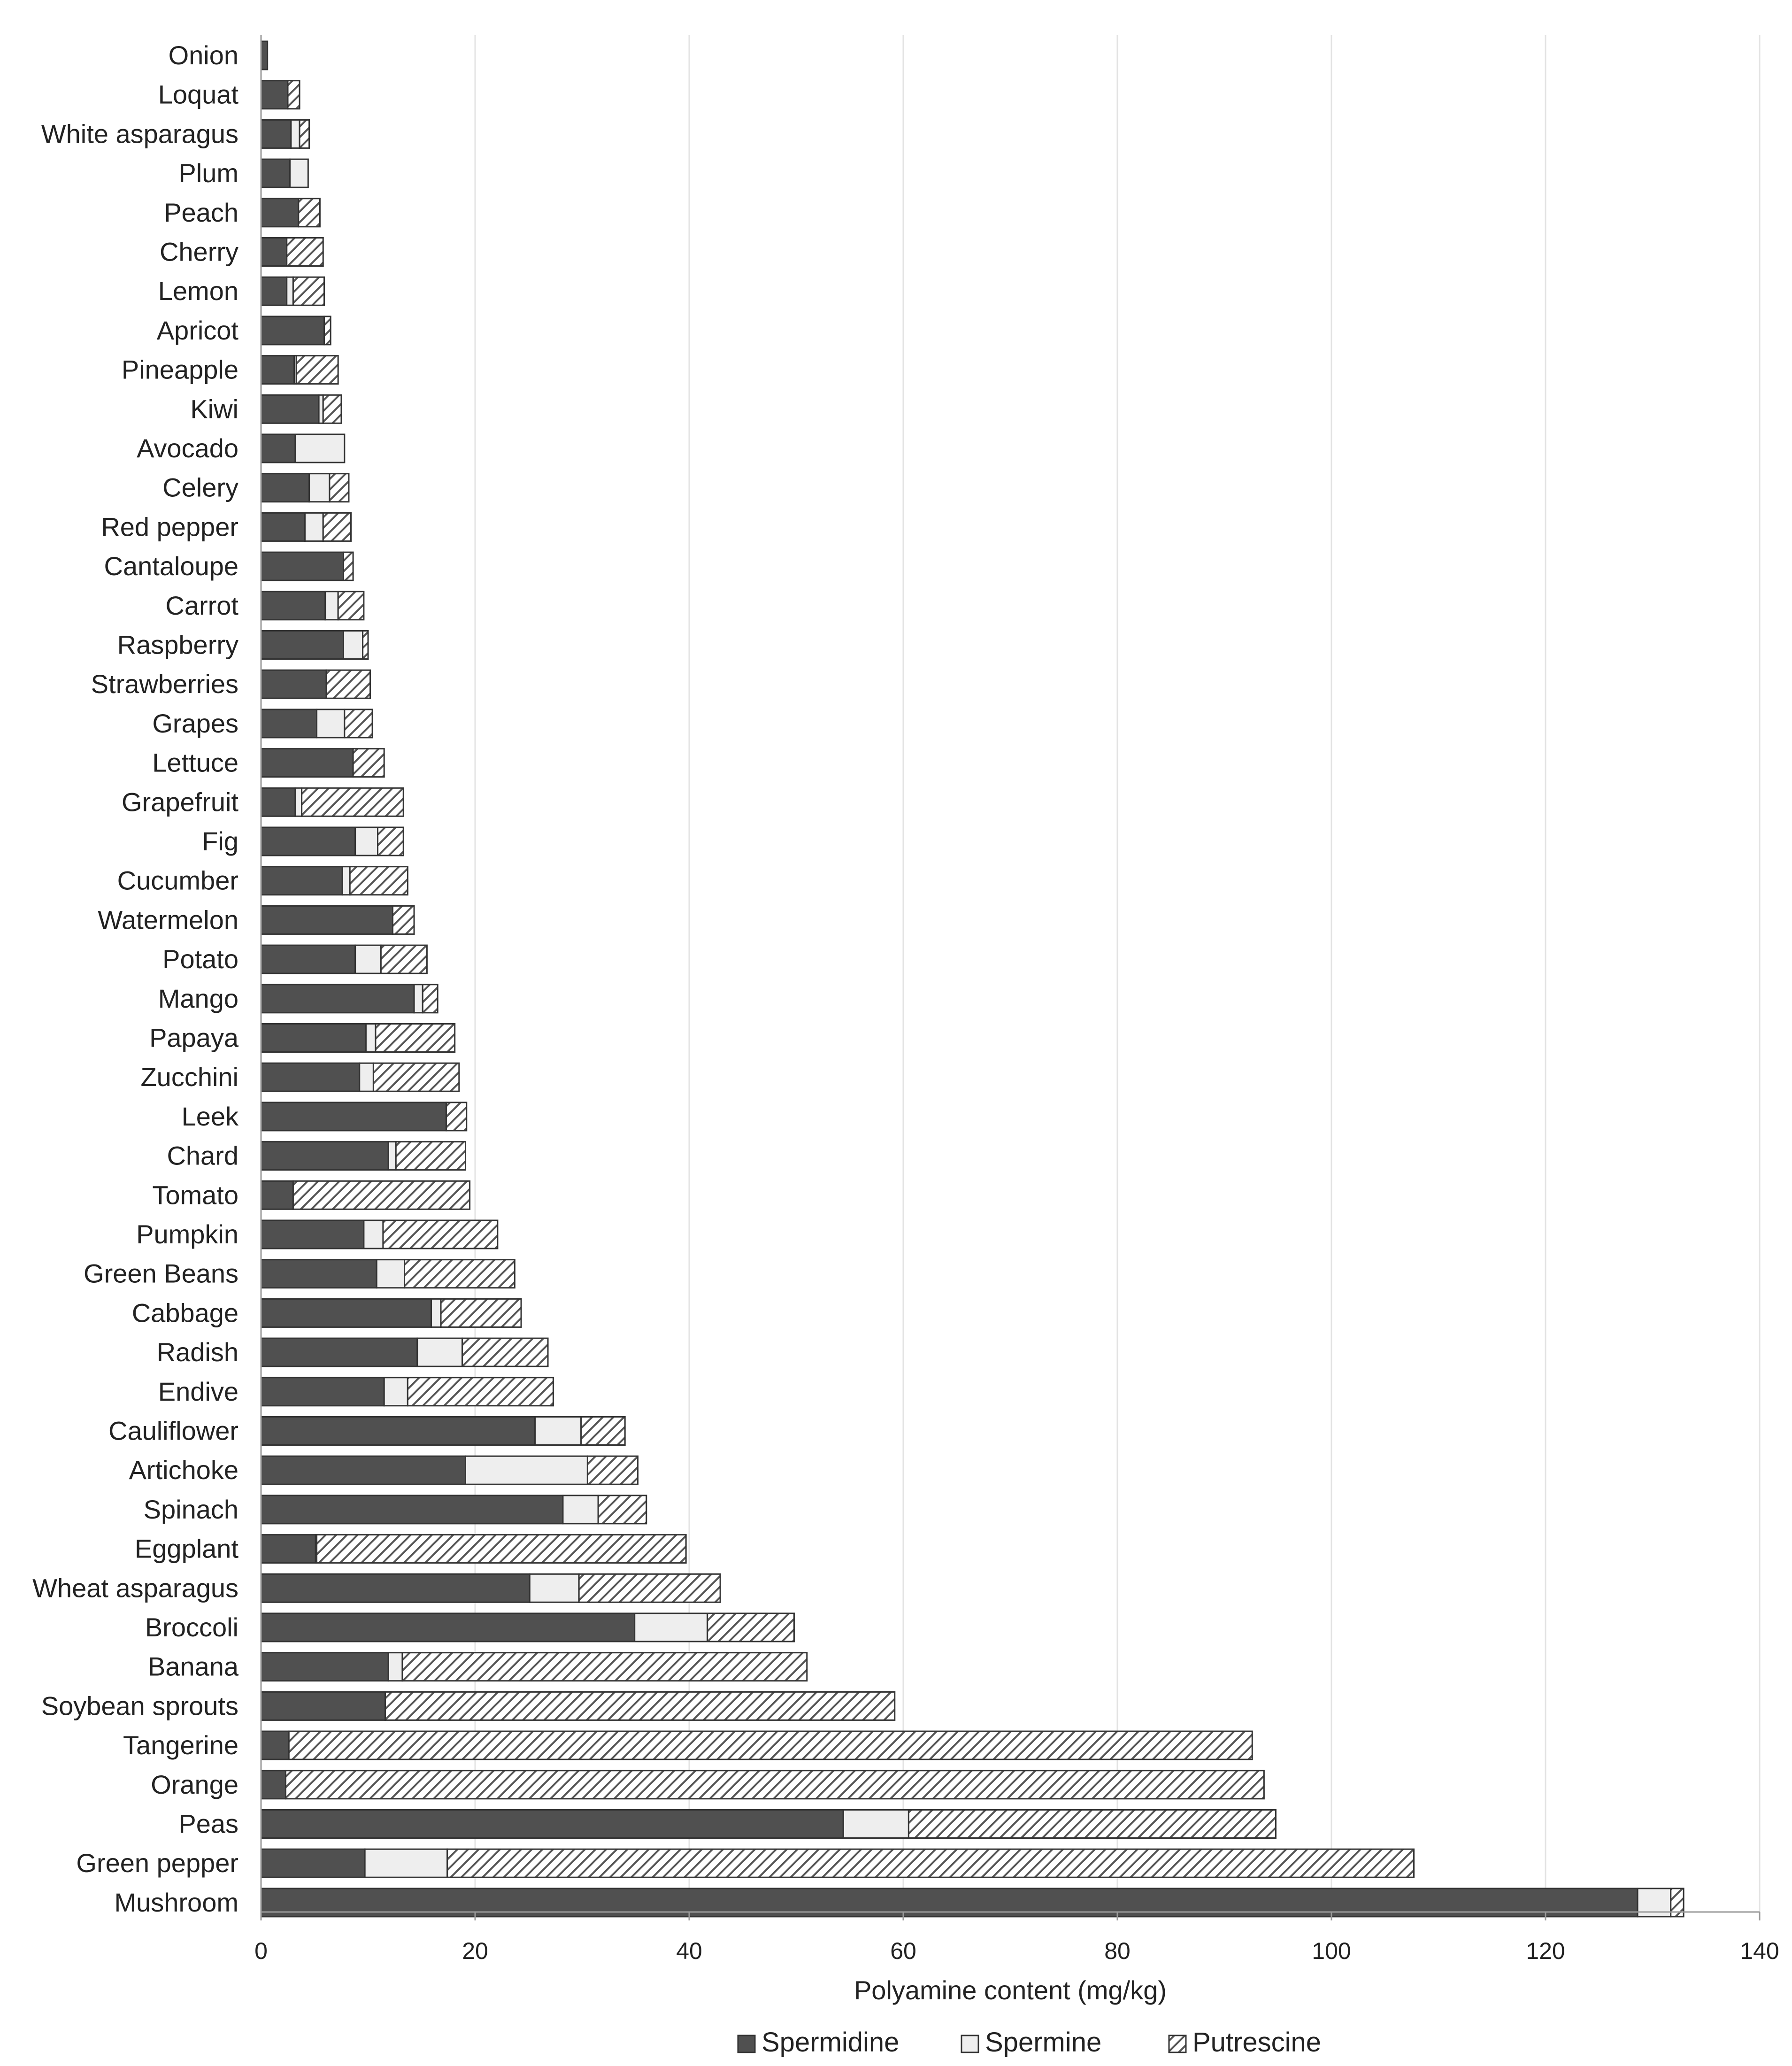 This screenshot has height=2066, width=1792. I want to click on category-label-tomato: Tomato, so click(195, 1195).